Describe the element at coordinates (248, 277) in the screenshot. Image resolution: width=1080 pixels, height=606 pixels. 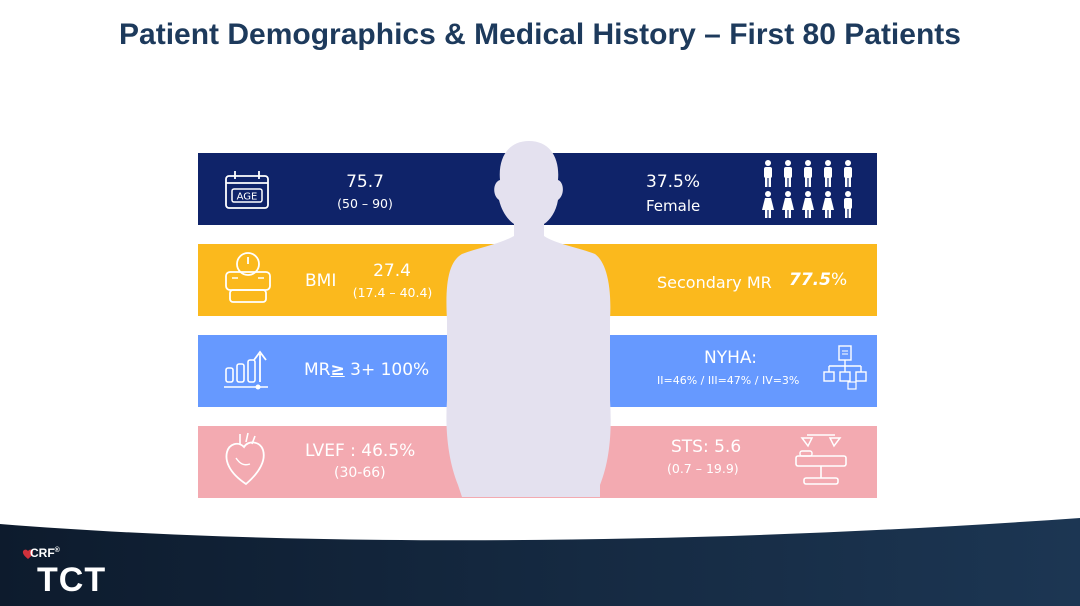
I see `scale-icon` at that location.